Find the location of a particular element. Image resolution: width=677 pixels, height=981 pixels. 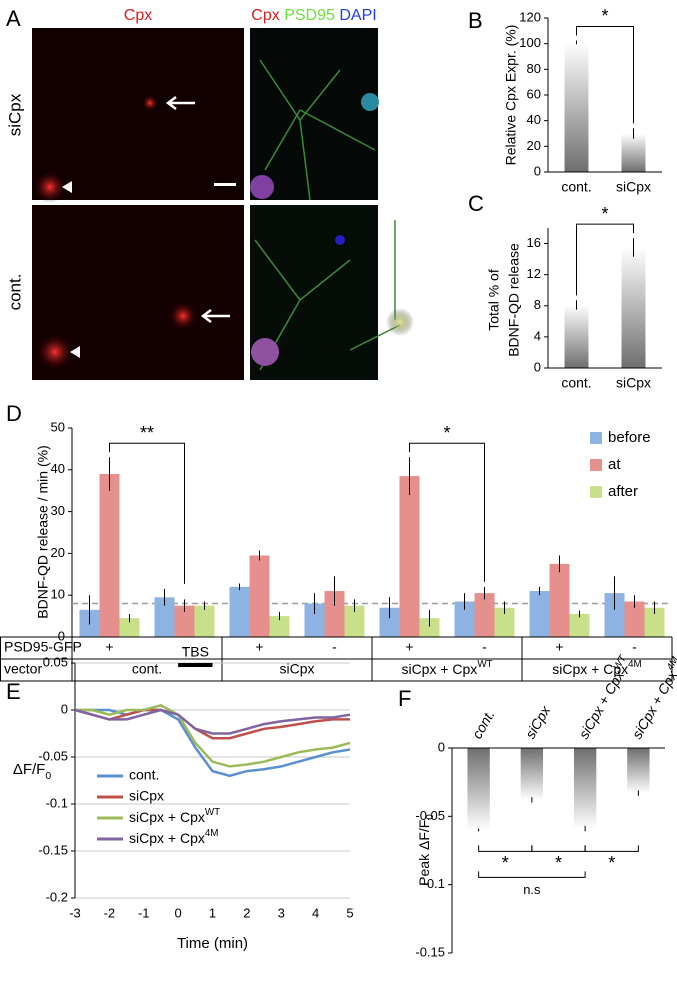

y-axis-label: Peak ΔF/F0 is located at coordinates (426, 850).